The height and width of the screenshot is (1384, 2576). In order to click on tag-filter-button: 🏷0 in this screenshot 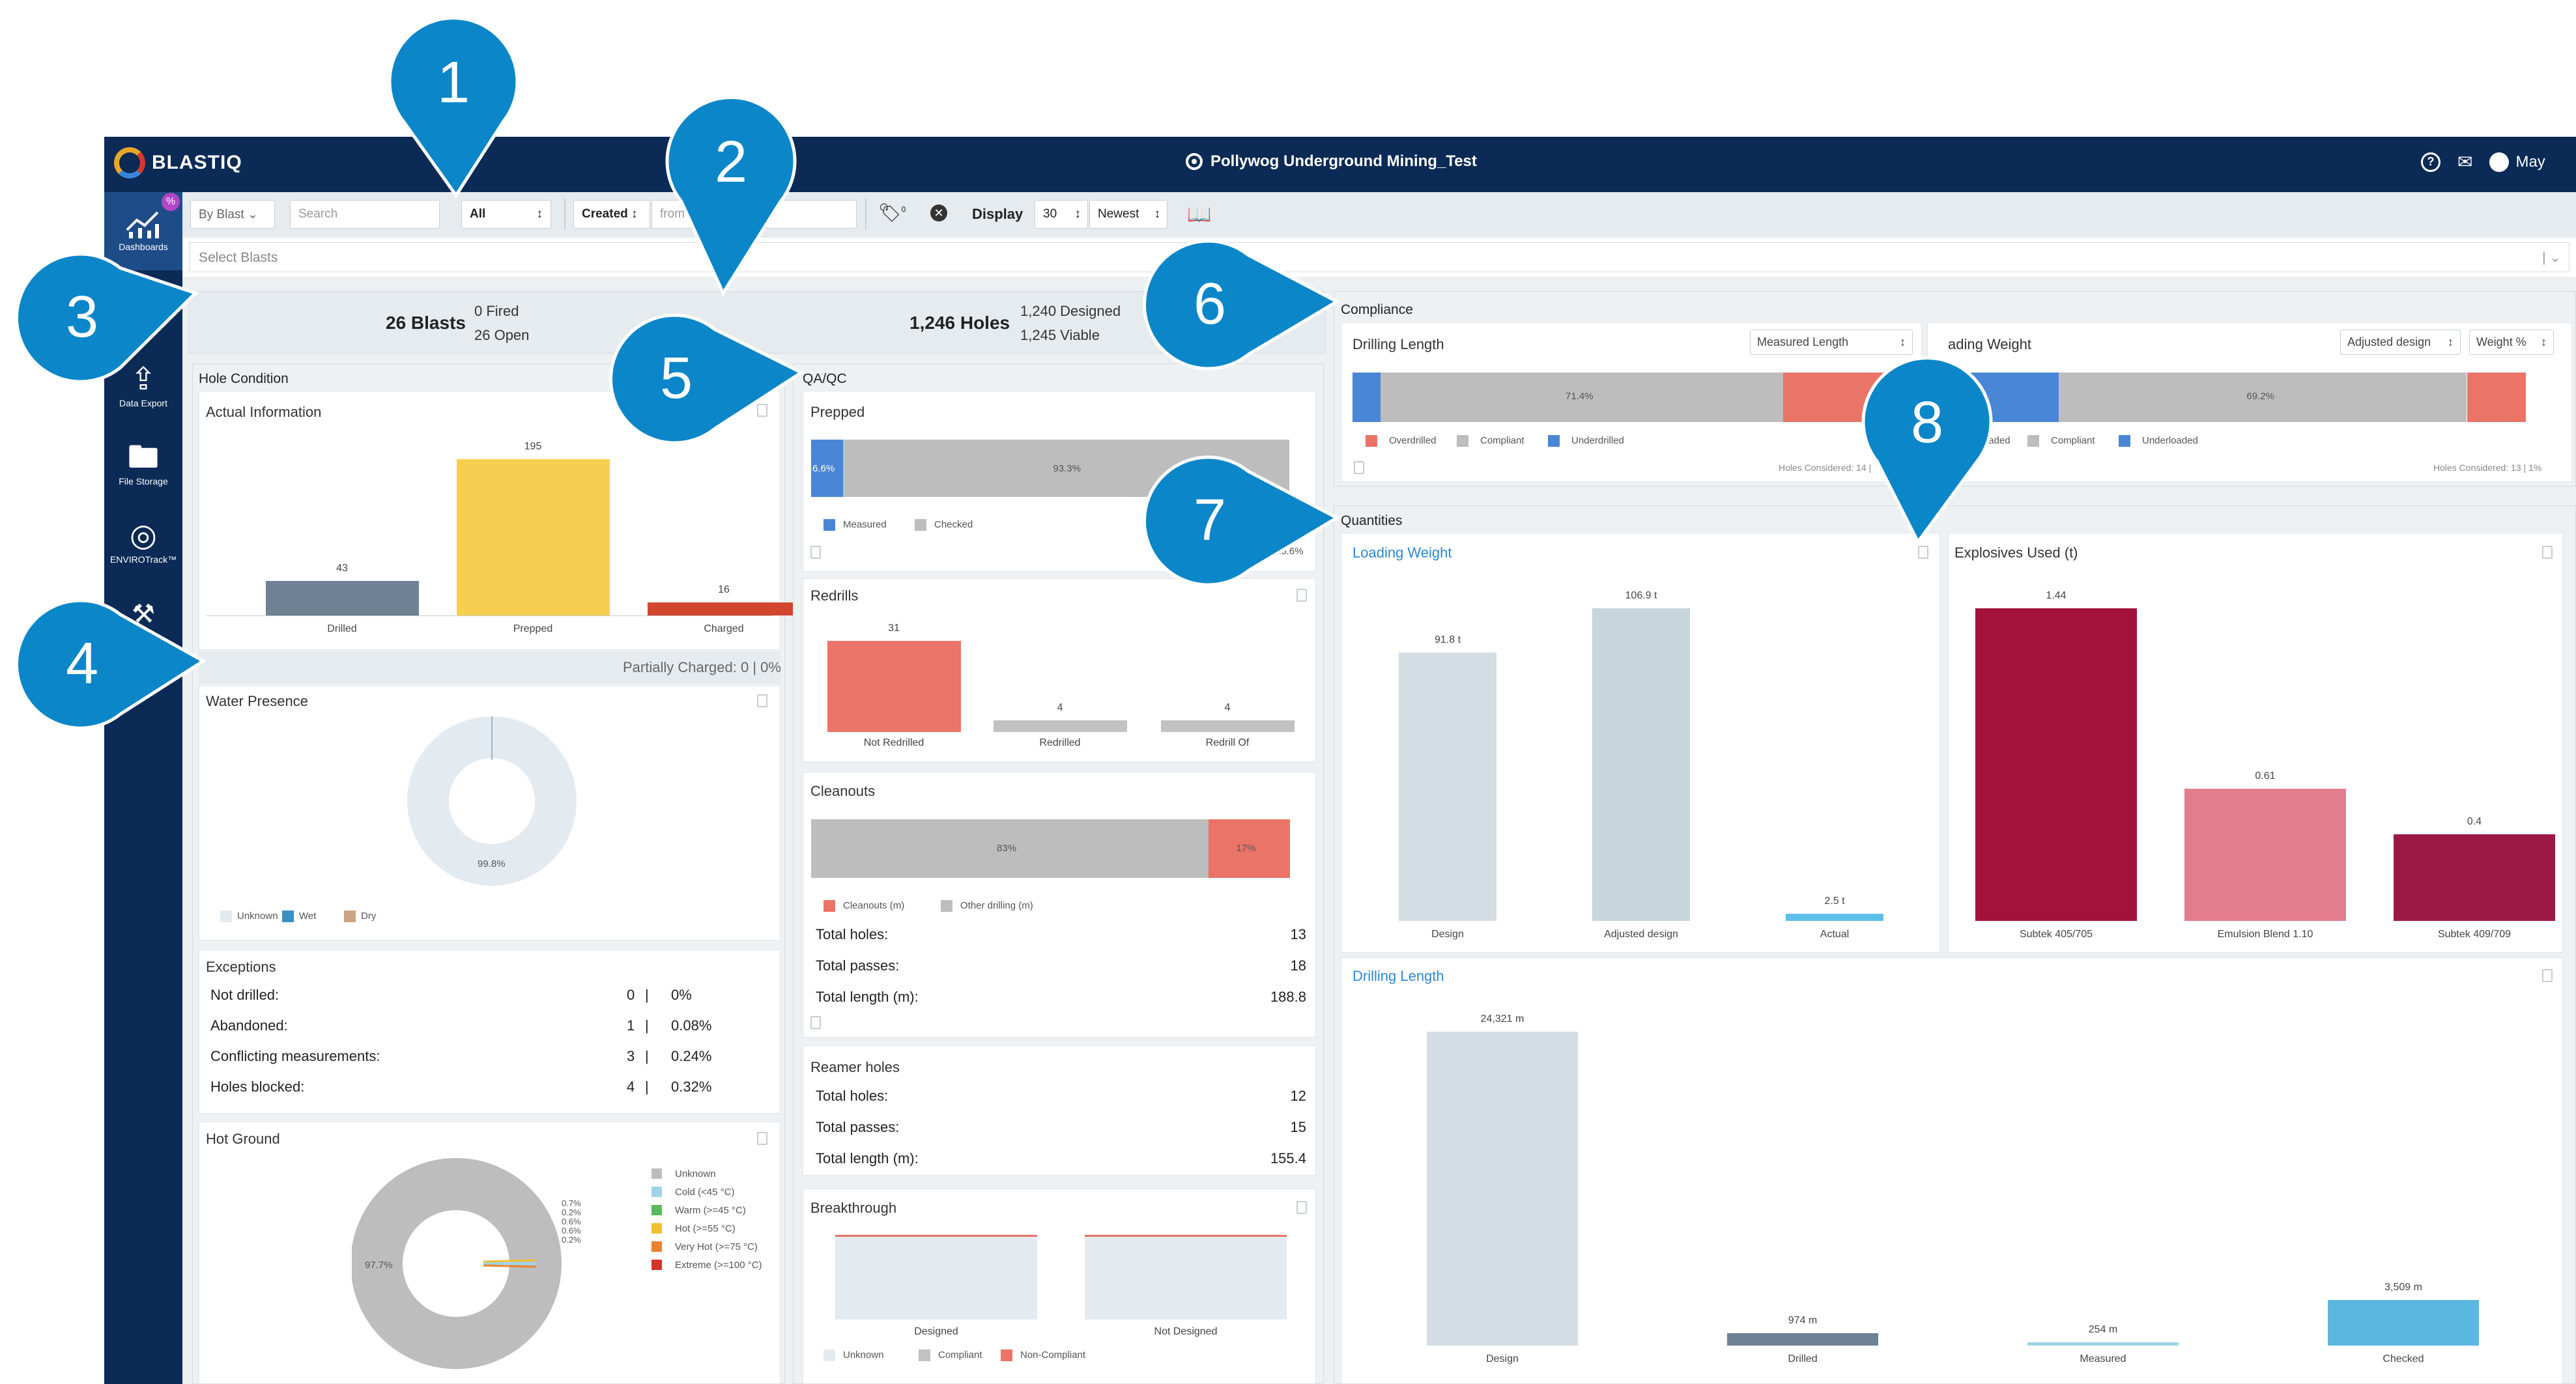, I will do `click(892, 212)`.